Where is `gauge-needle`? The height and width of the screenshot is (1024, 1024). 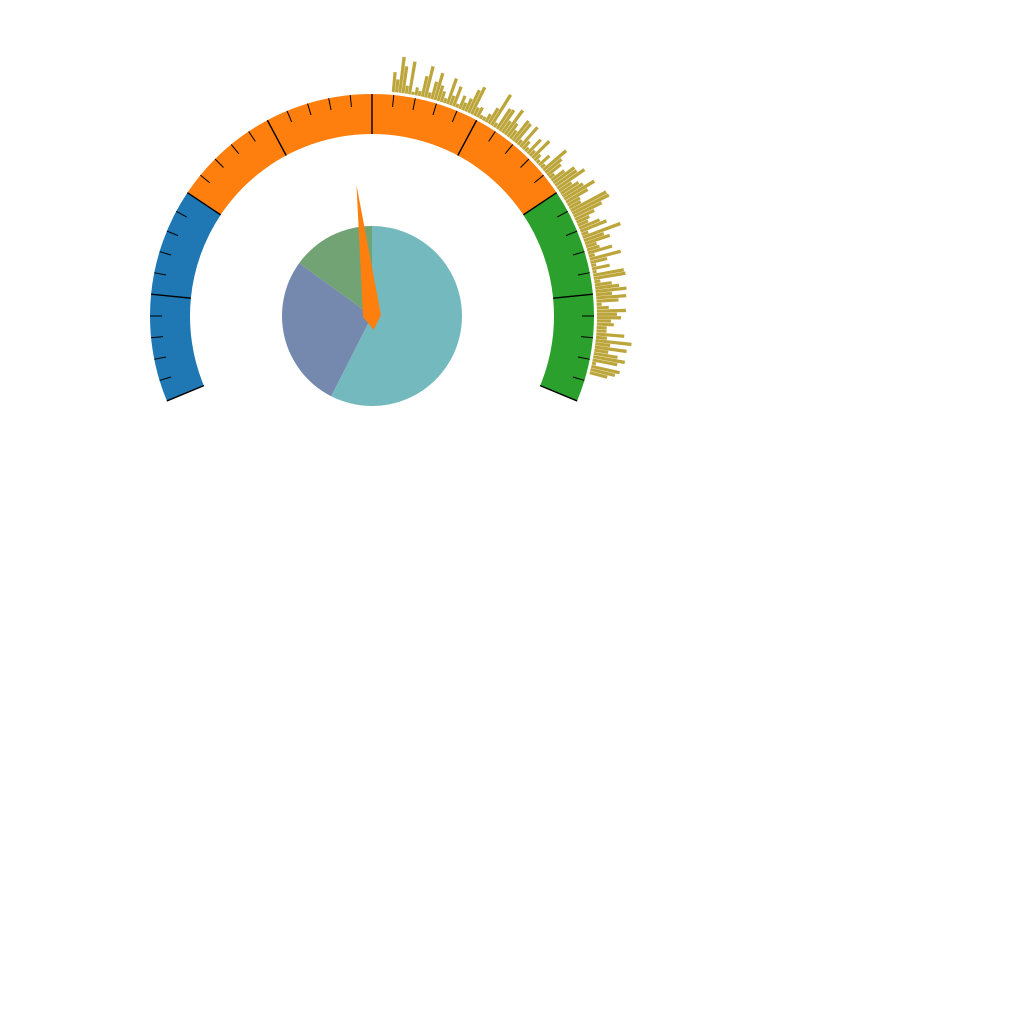
gauge-needle is located at coordinates (368, 257).